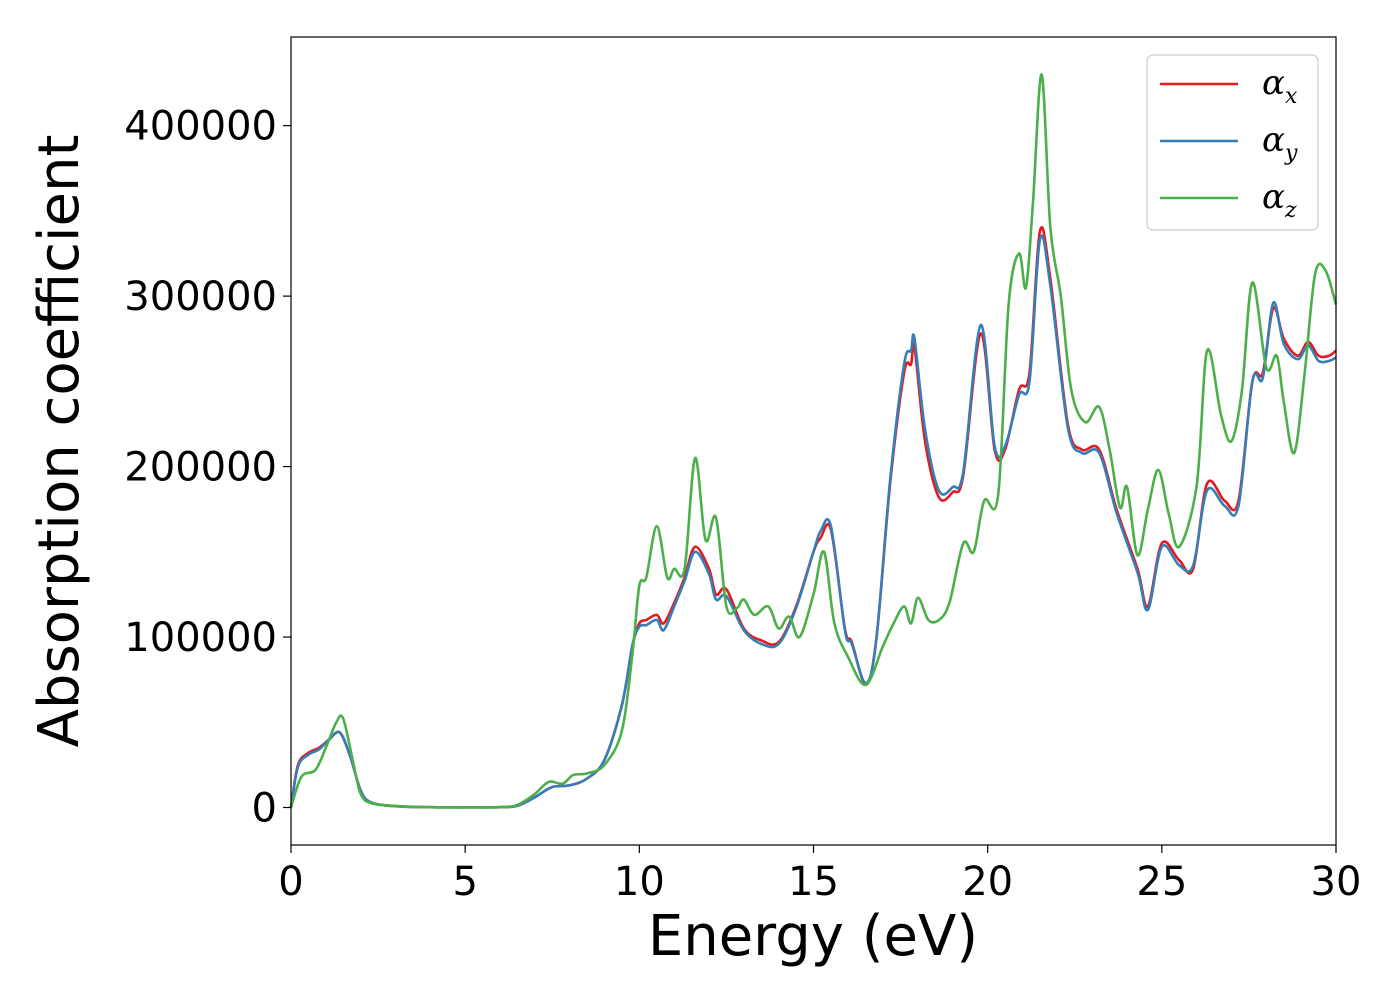 This screenshot has height=1000, width=1400. I want to click on legend-label-y: αy, so click(1280, 143).